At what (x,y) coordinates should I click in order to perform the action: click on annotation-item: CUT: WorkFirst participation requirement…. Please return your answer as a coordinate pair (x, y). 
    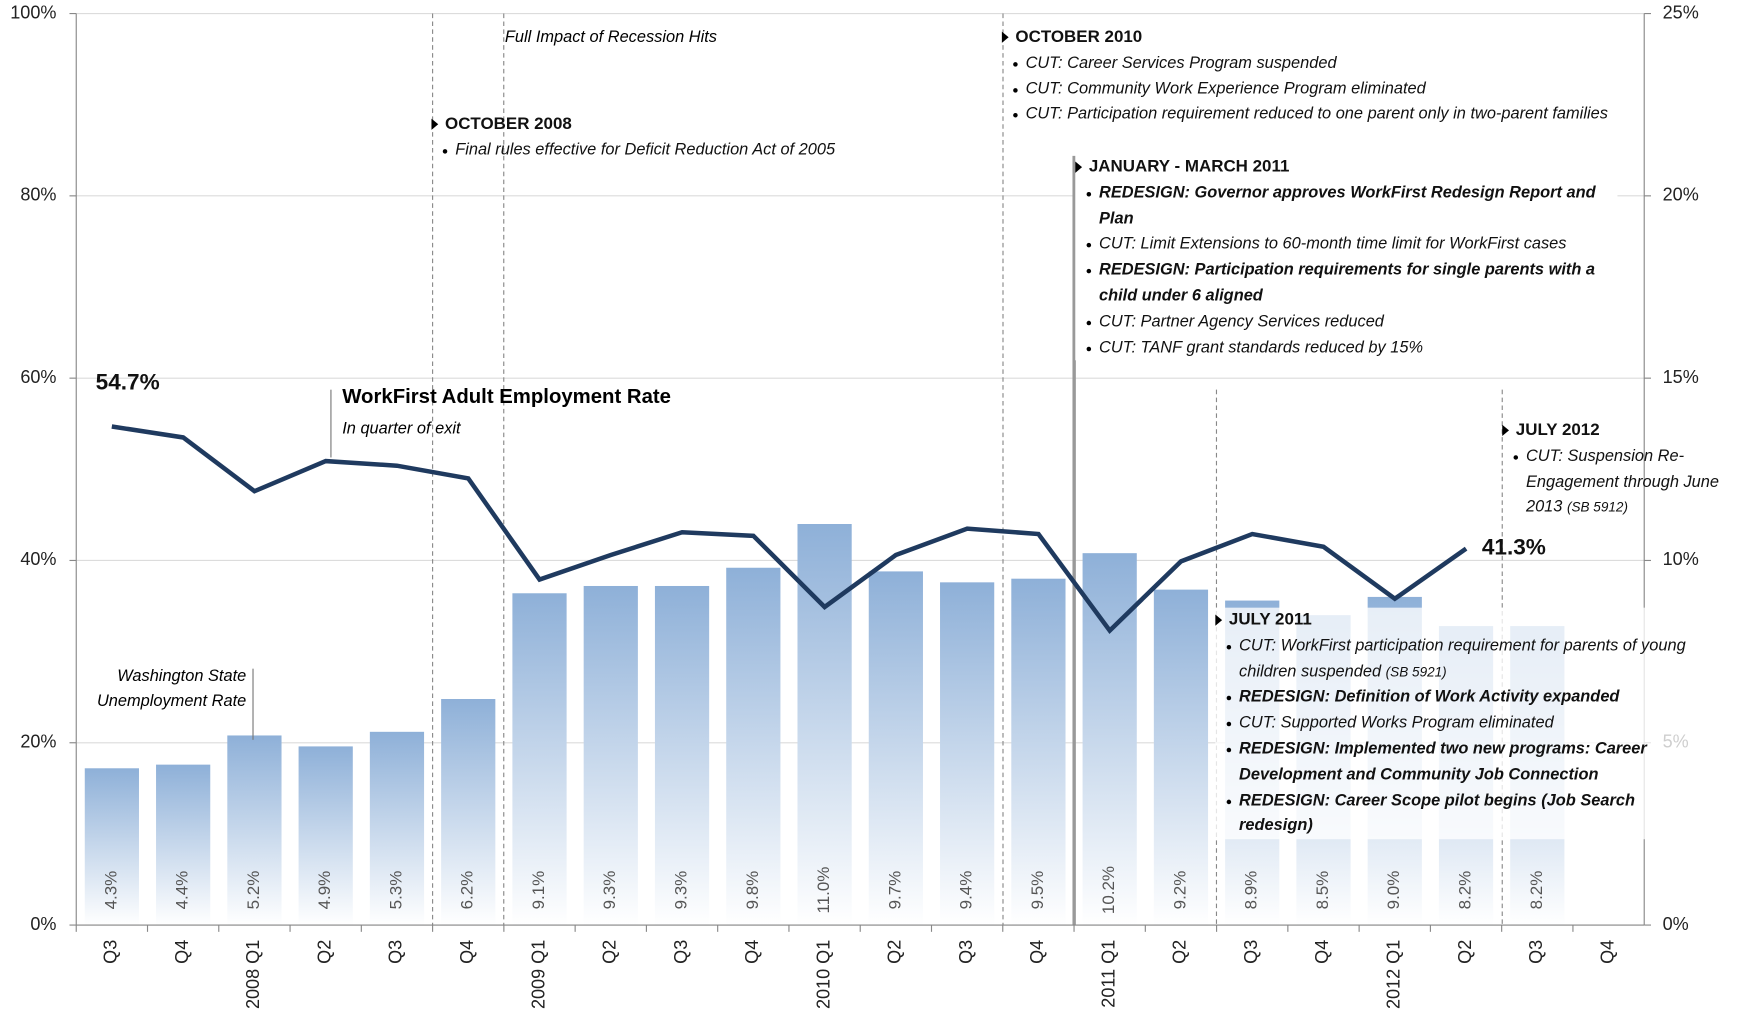
    Looking at the image, I should click on (1463, 658).